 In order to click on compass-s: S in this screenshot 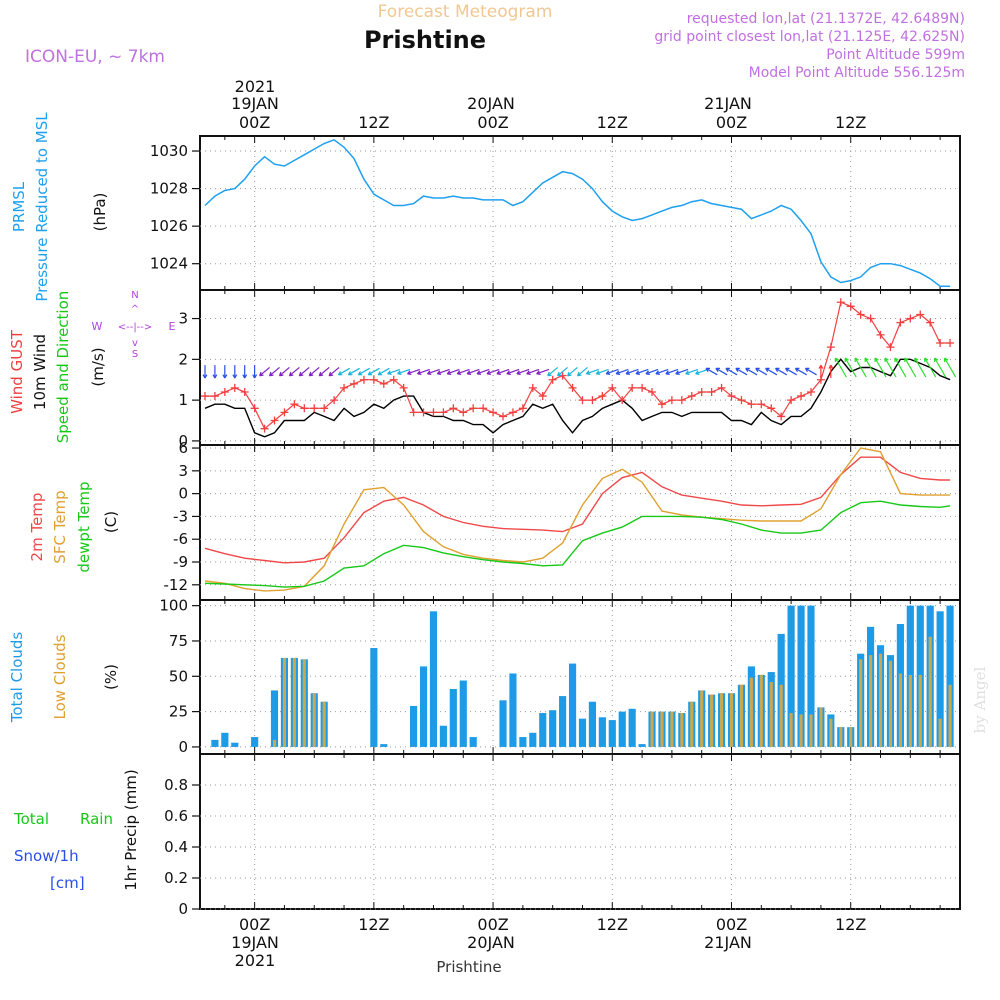, I will do `click(135, 354)`.